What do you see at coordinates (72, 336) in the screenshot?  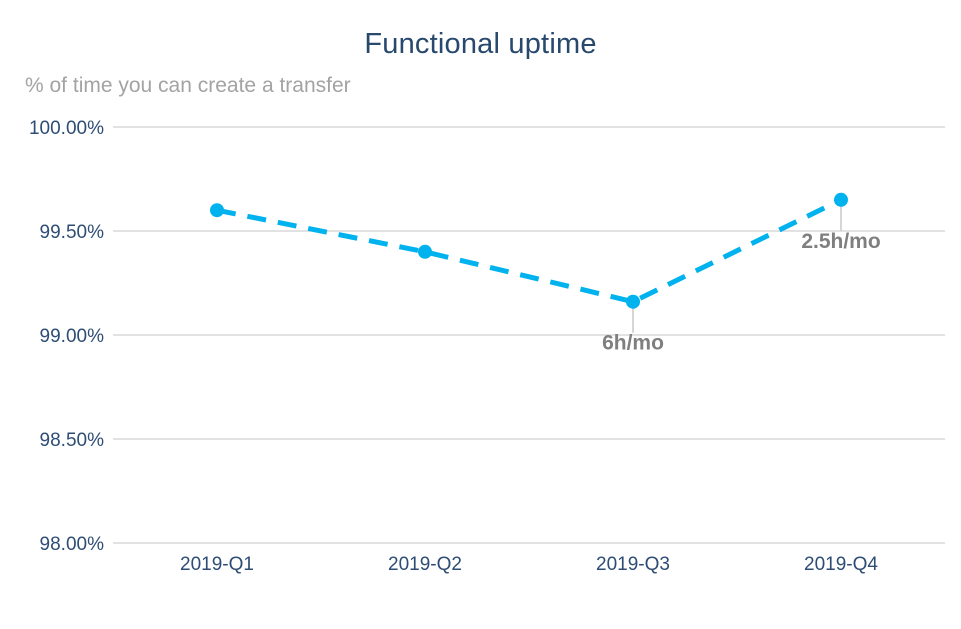 I see `y-axis-tick-label: 99.00%` at bounding box center [72, 336].